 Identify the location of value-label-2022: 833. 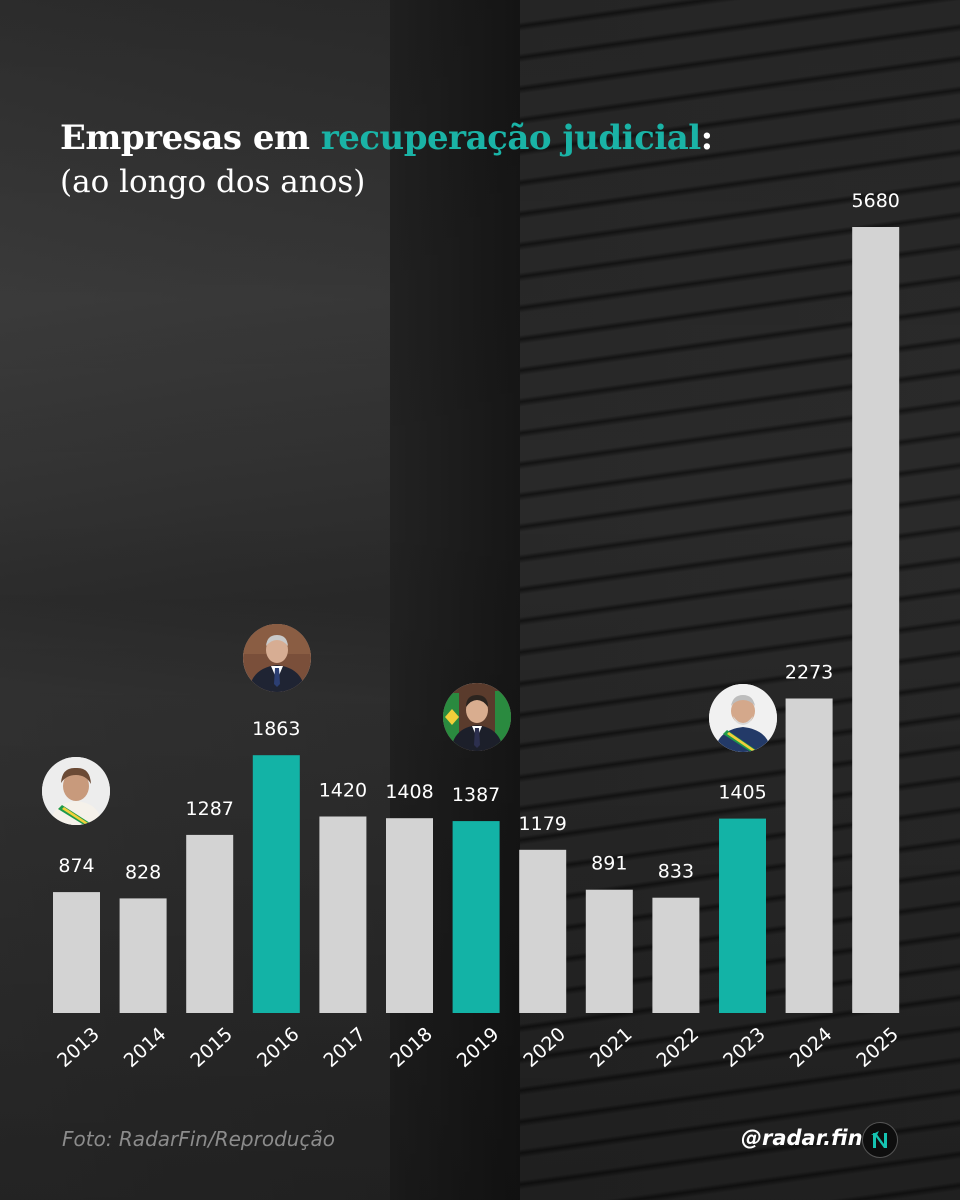
(676, 872).